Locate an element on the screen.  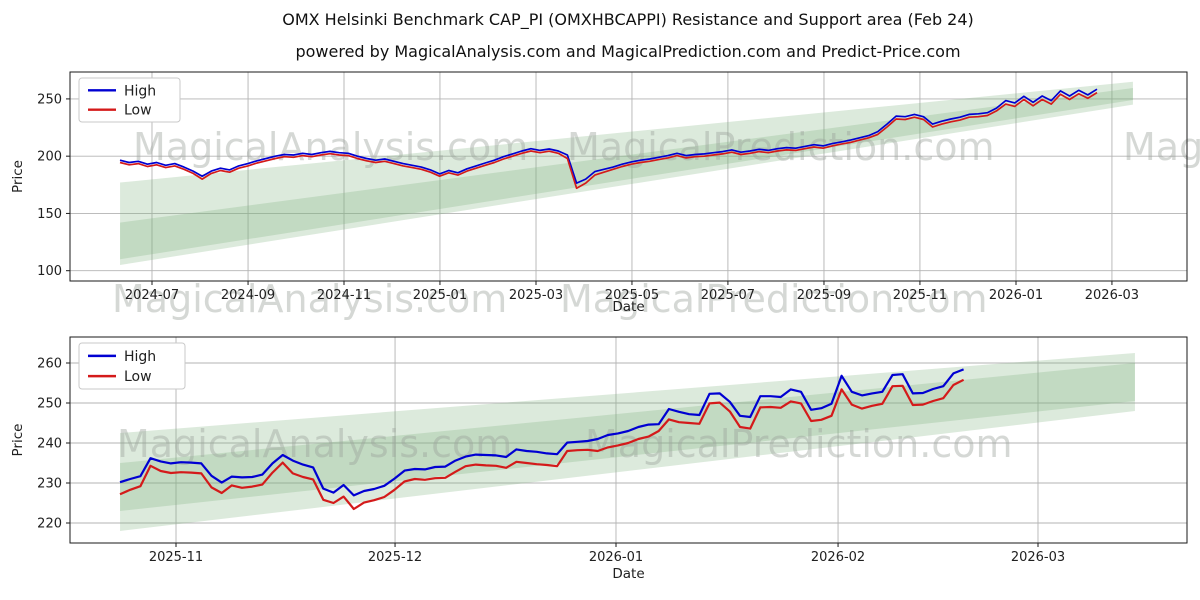
x-tick-label: 2025-03 is located at coordinates (536, 295).